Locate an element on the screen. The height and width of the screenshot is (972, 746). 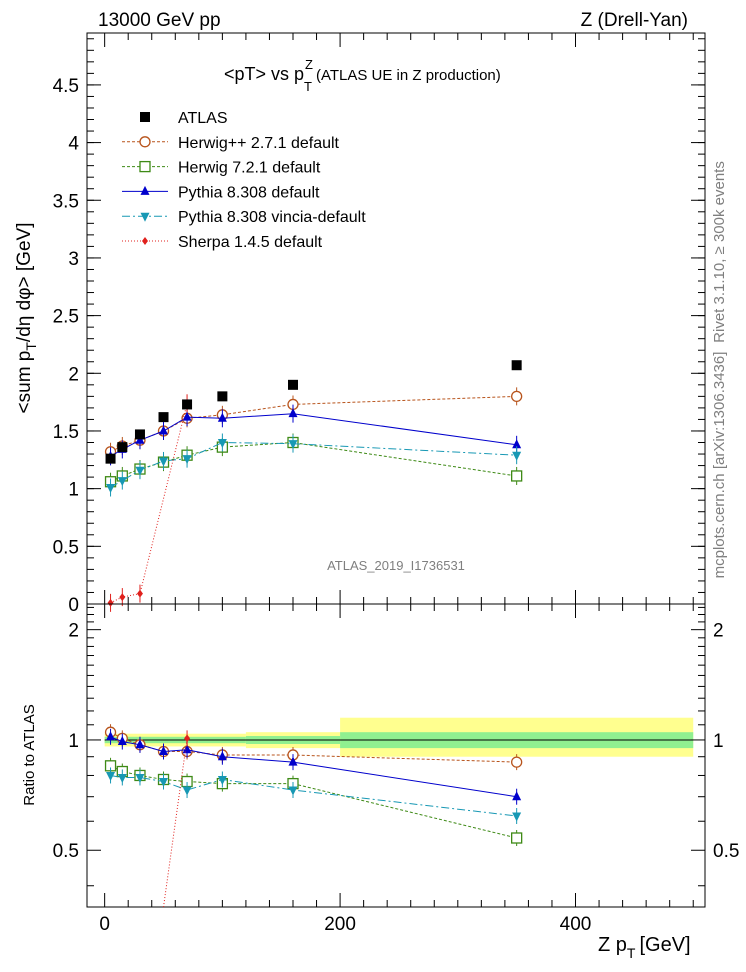
top-line-pythia-8-308-default is located at coordinates (313, 435).